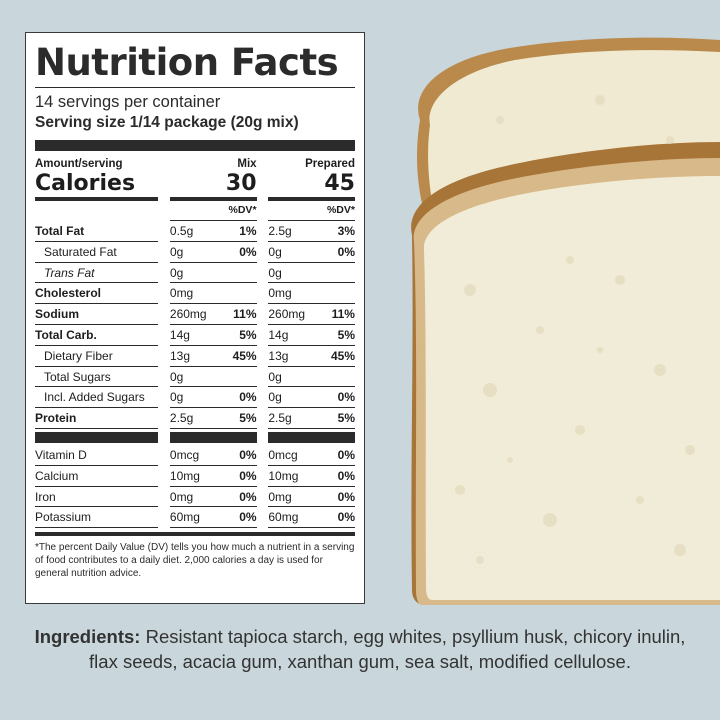 The image size is (720, 720). Describe the element at coordinates (195, 273) in the screenshot. I see `nutrient-row: Trans Fat 0g 0g` at that location.